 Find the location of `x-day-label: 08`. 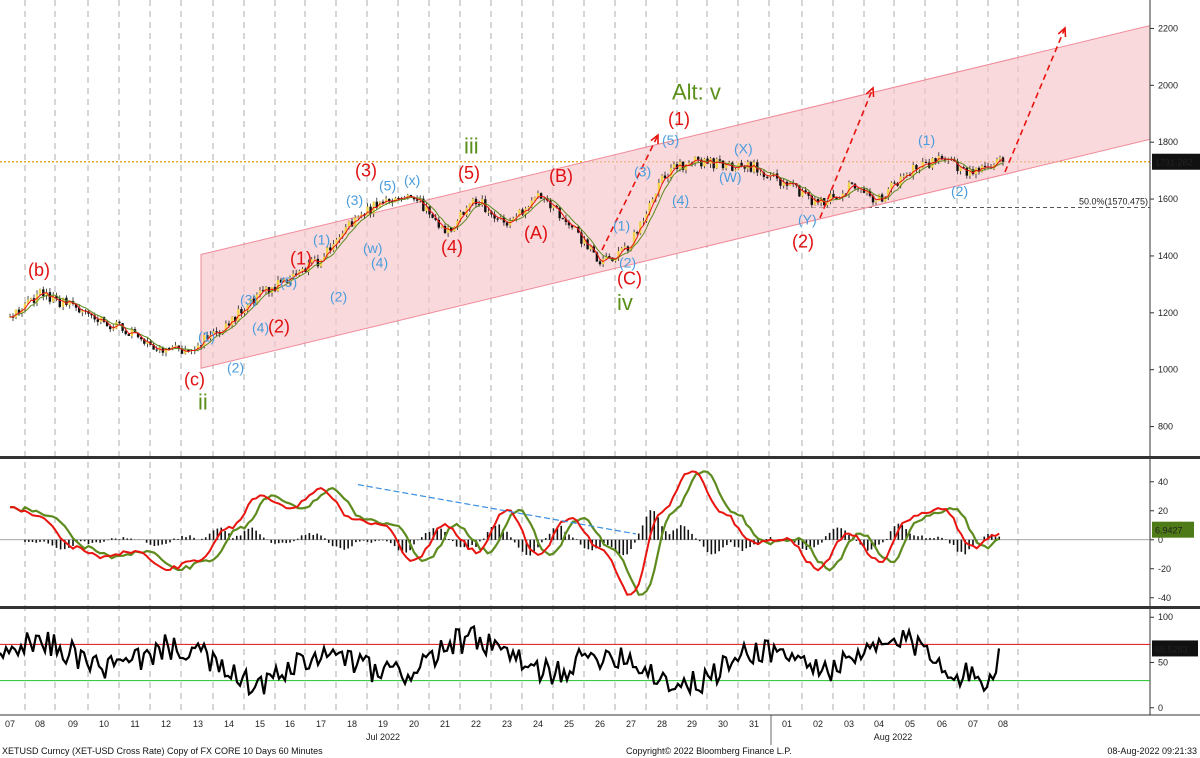

x-day-label: 08 is located at coordinates (40, 724).